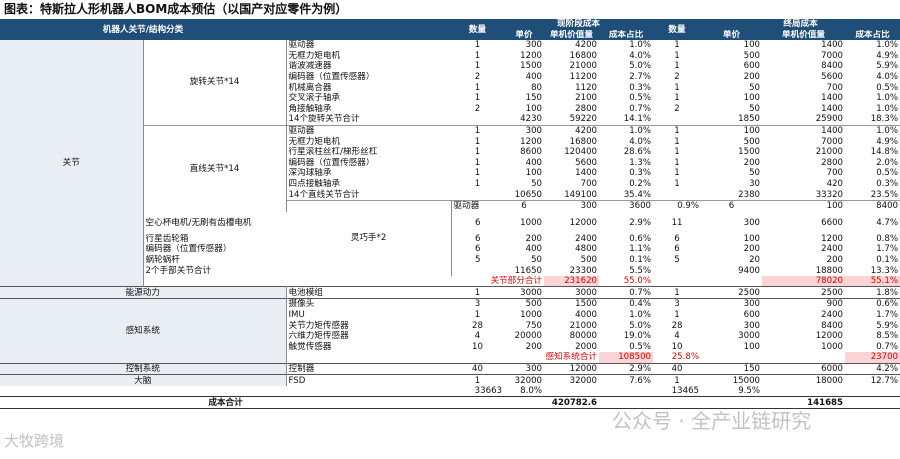  Describe the element at coordinates (749, 336) in the screenshot. I see `cell-fp: 3000` at that location.